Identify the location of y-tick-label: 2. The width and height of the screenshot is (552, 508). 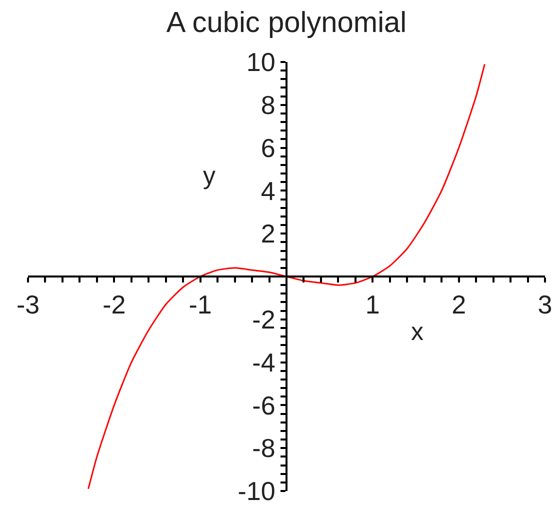
(268, 233).